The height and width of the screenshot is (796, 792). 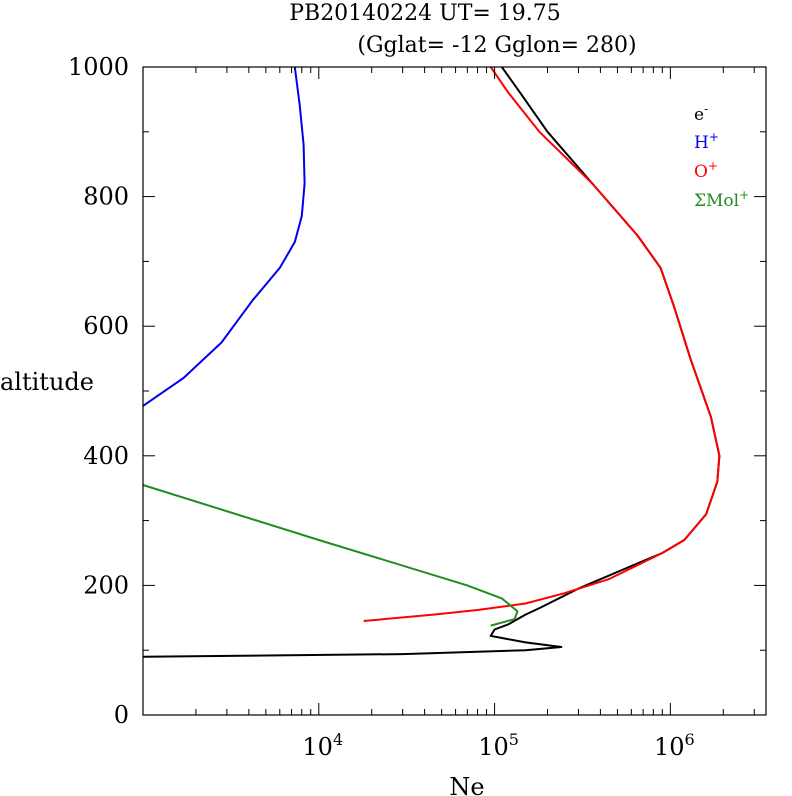 I want to click on y-tick-label: 800, so click(x=106, y=197).